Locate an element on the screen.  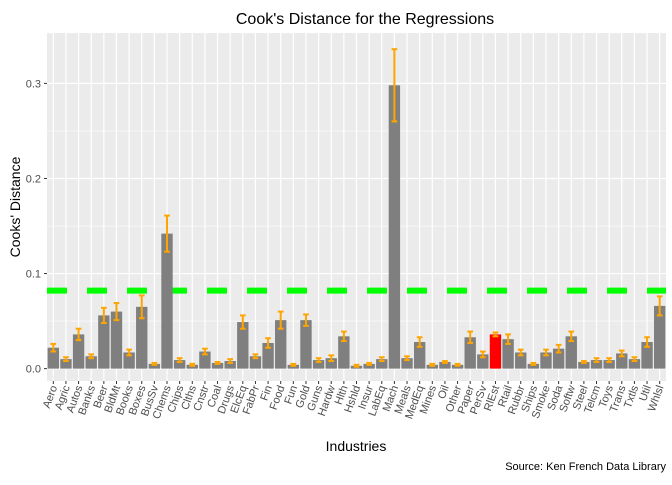
bar-ships is located at coordinates (533, 366).